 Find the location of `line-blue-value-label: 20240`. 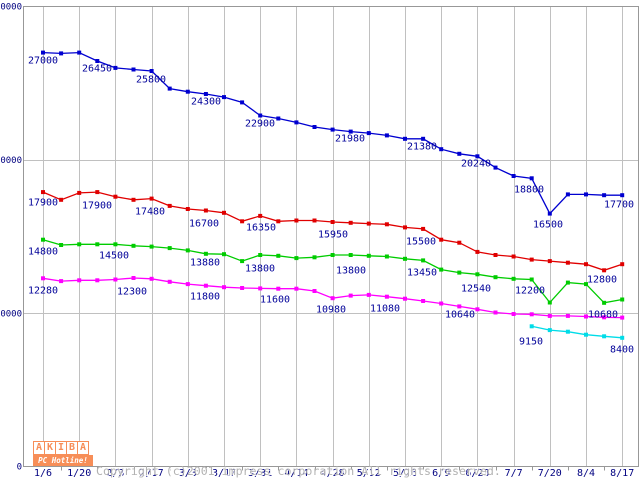

line-blue-value-label: 20240 is located at coordinates (476, 164).